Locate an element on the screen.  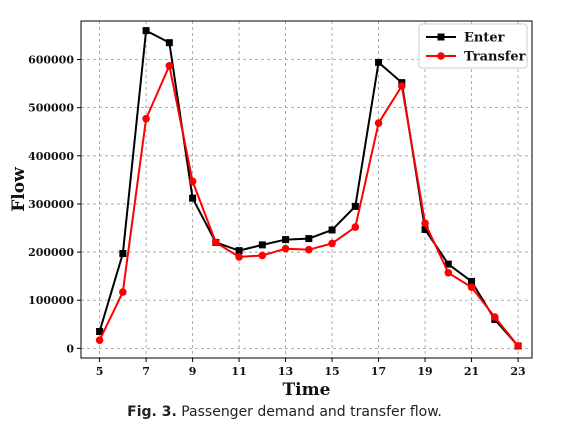
y-axis: 0 100000 200000 300000 400000 500000 600000 is located at coordinates (54, 204).